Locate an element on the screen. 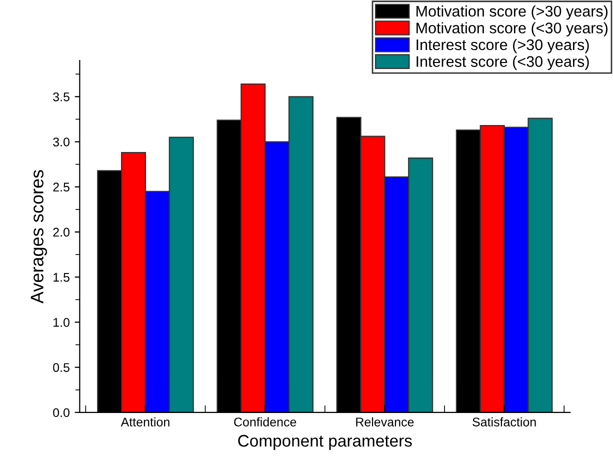 Image resolution: width=613 pixels, height=466 pixels. y-tick-label: 2.5 is located at coordinates (61, 187).